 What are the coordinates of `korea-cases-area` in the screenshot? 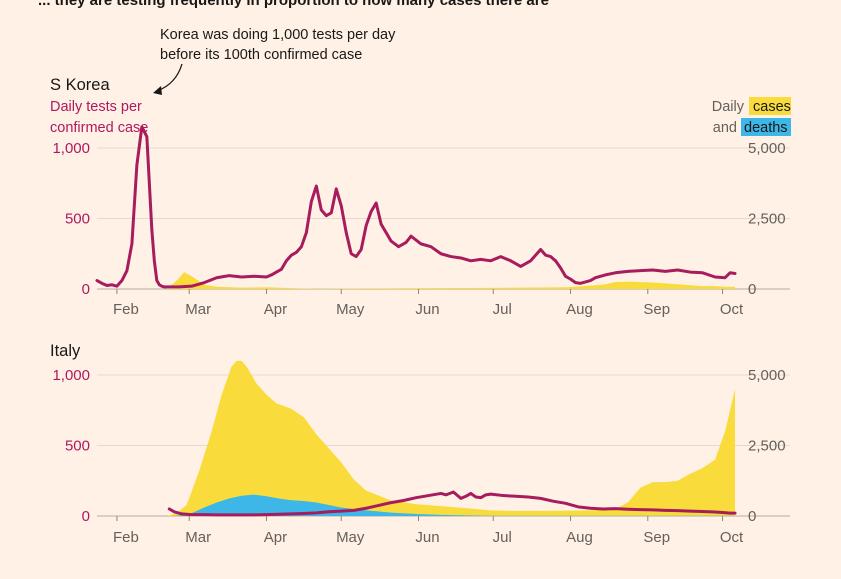 It's located at (416, 280).